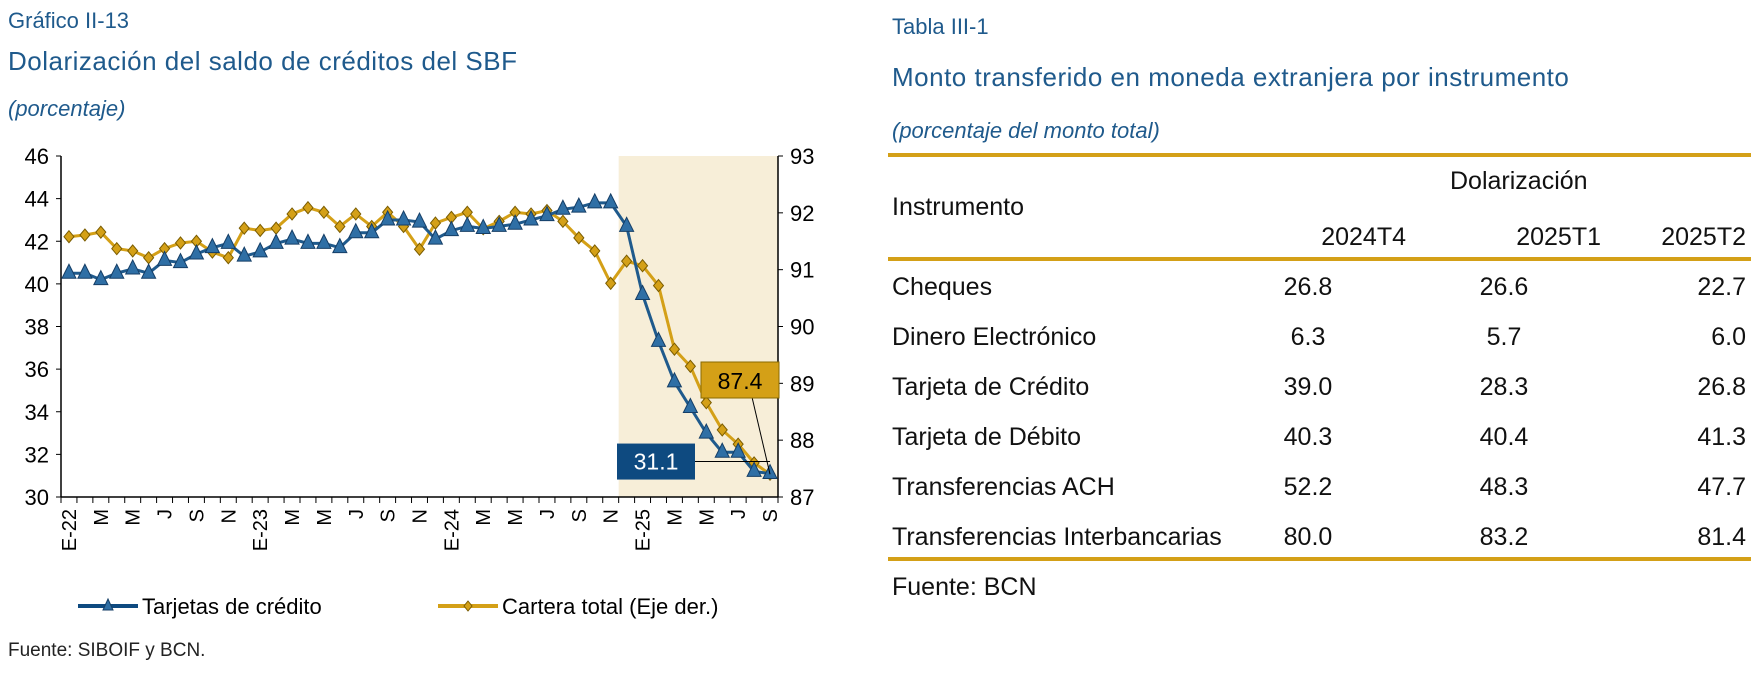 This screenshot has height=674, width=1751. Describe the element at coordinates (991, 387) in the screenshot. I see `row-label: Tarjeta de Crédito` at that location.